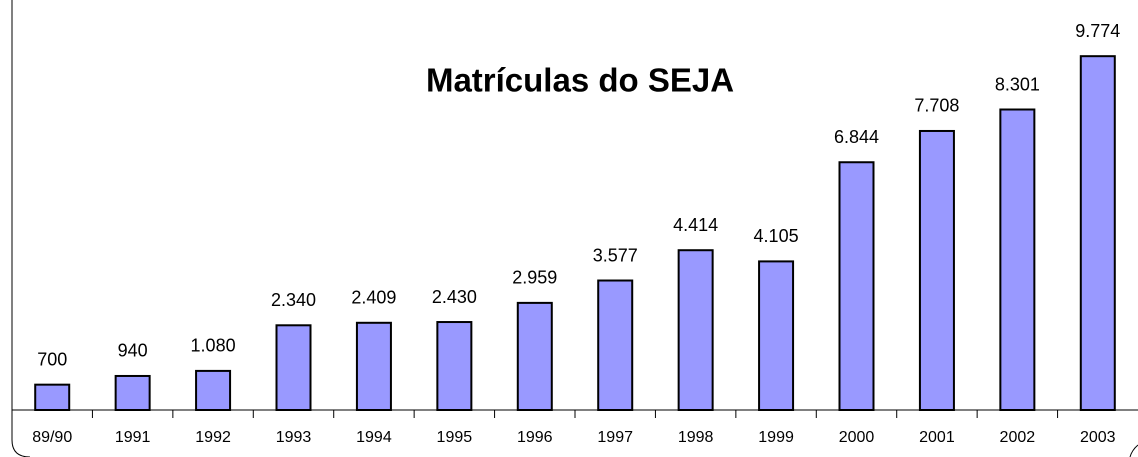 This screenshot has height=457, width=1138. What do you see at coordinates (615, 437) in the screenshot?
I see `x-tick-label: 1997` at bounding box center [615, 437].